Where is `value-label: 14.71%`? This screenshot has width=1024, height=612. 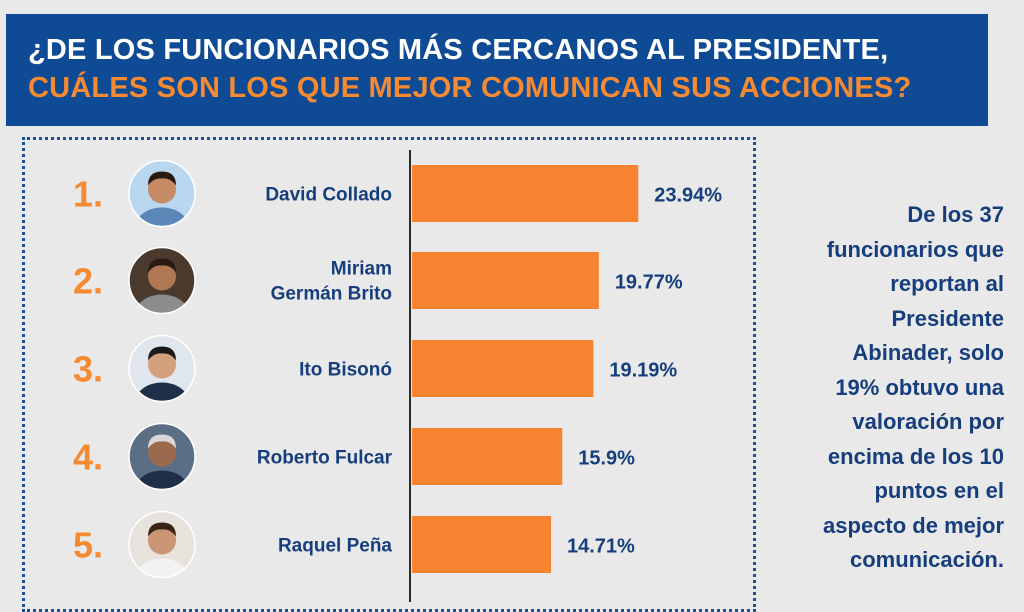 value-label: 14.71% is located at coordinates (601, 547).